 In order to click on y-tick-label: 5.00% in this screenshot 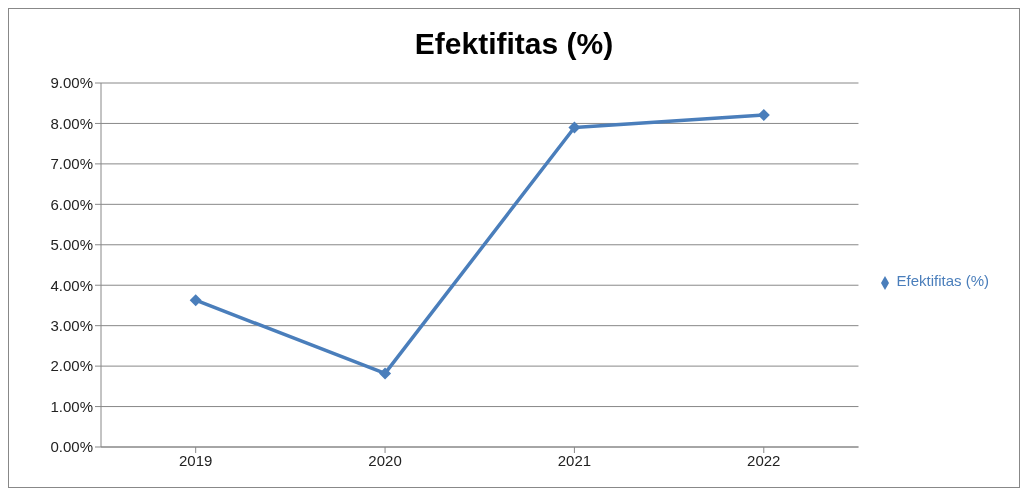, I will do `click(71, 245)`.